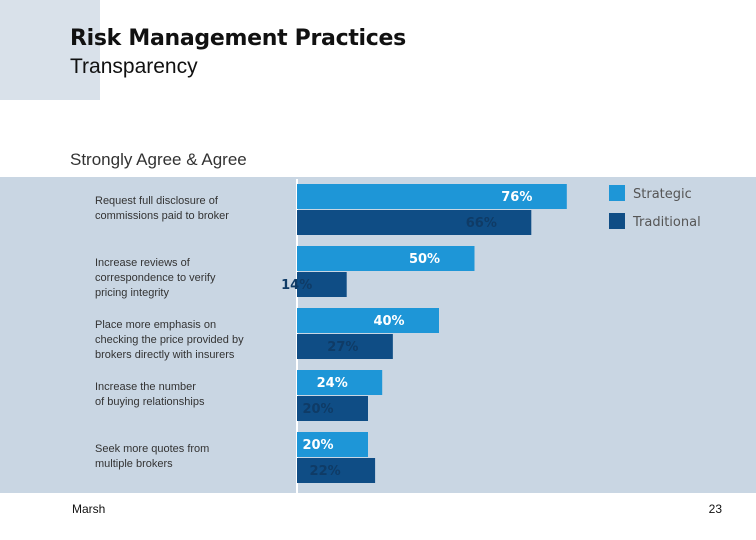 The width and height of the screenshot is (756, 540). What do you see at coordinates (617, 193) in the screenshot?
I see `legend-swatch-strategic` at bounding box center [617, 193].